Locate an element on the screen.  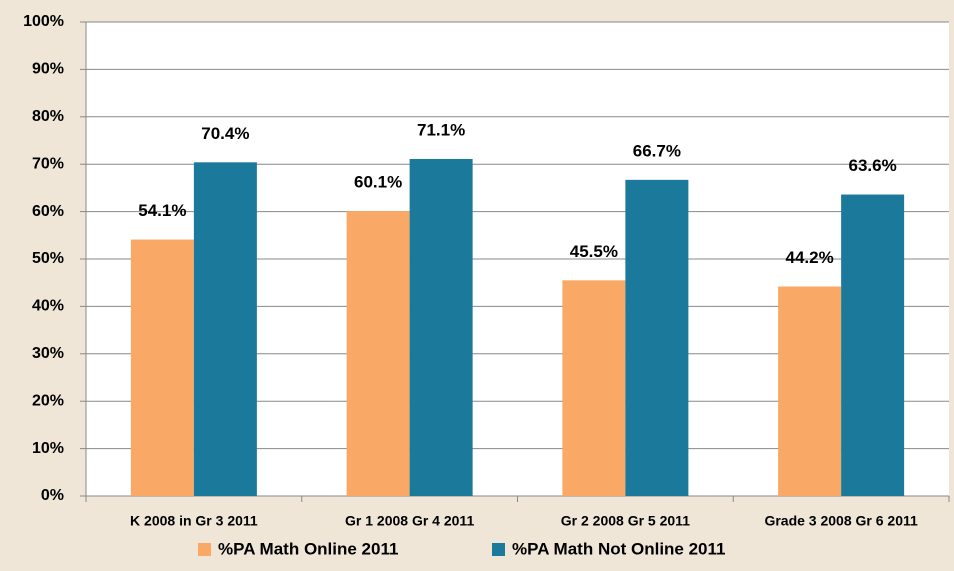
x-tick-label: Gr 2 2008 Gr 5 2011 is located at coordinates (625, 521).